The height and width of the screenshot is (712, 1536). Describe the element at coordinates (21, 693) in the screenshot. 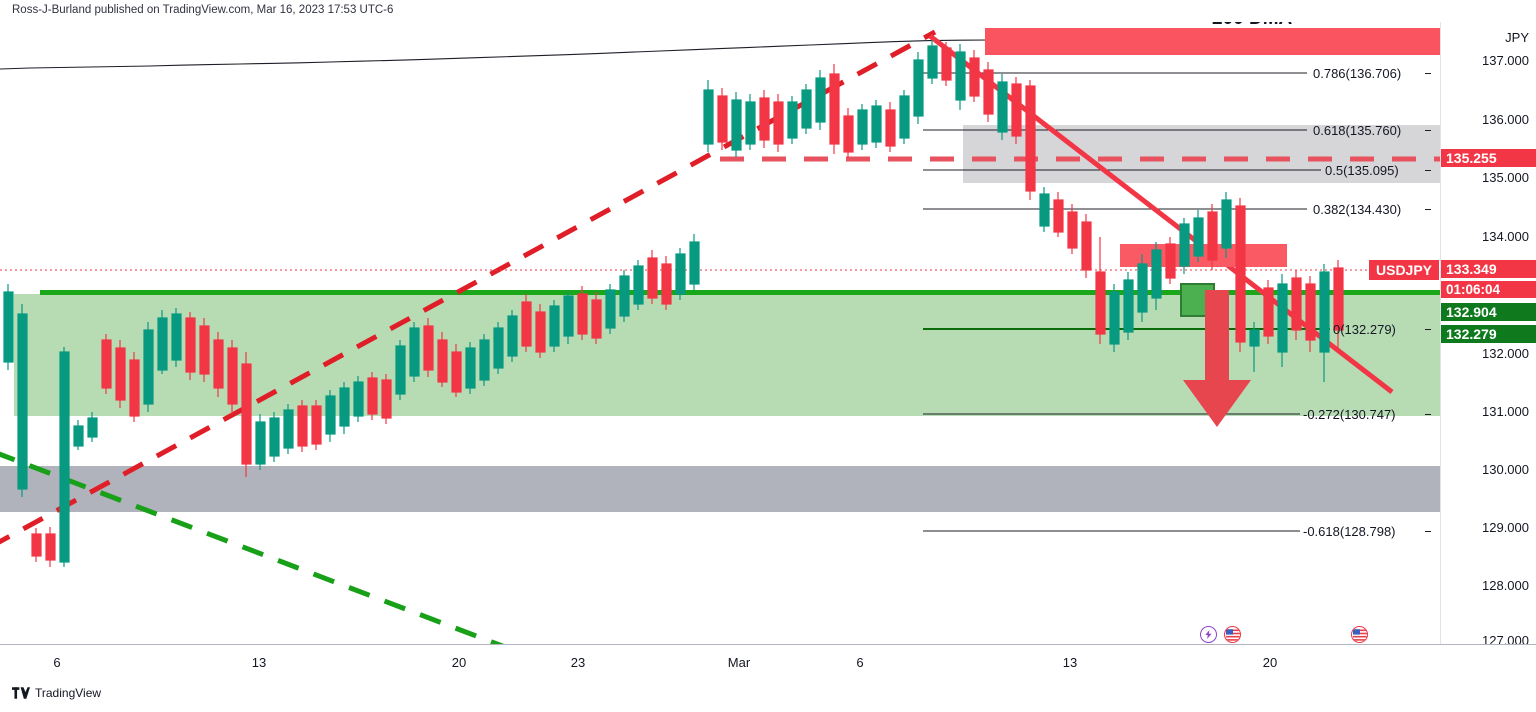

I see `tradingview-logo-icon` at that location.